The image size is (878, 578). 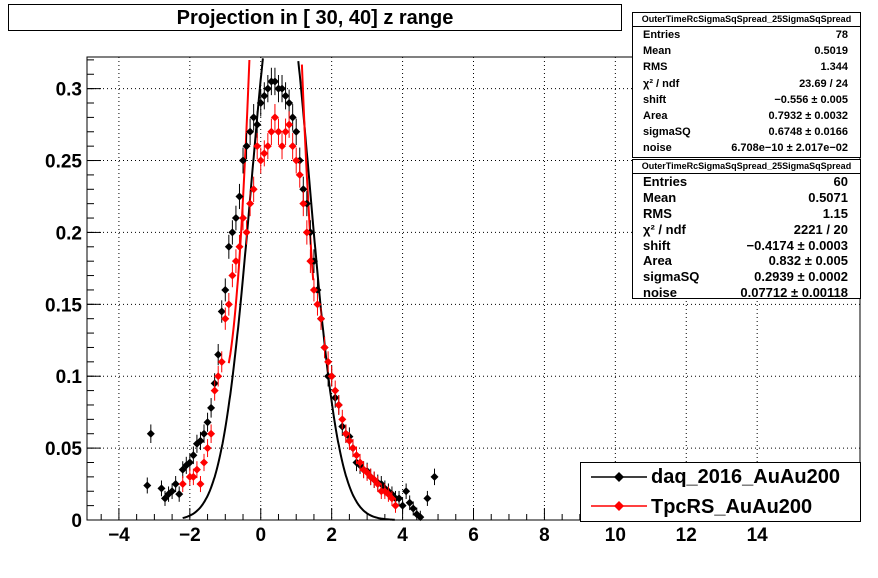 I want to click on stats-value: 0.5071, so click(x=828, y=197).